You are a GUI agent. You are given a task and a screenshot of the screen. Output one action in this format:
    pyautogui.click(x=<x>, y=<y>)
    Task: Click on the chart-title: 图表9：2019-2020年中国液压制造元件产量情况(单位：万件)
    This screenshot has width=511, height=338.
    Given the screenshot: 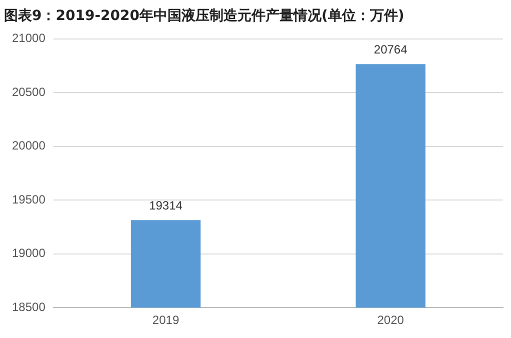 What is the action you would take?
    pyautogui.click(x=204, y=15)
    